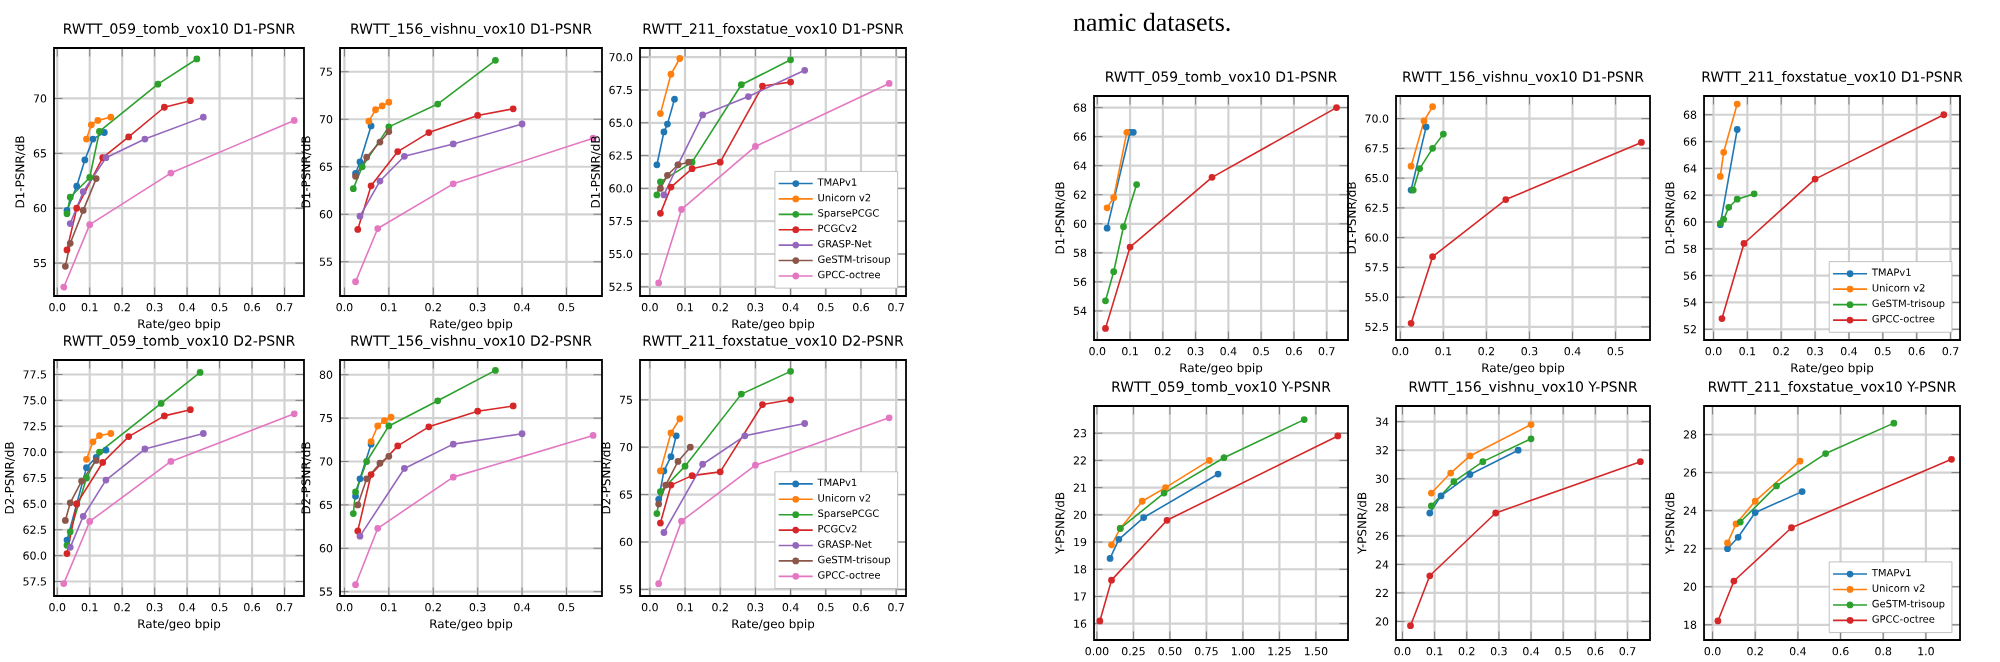 This screenshot has height=662, width=2000. Describe the element at coordinates (1151, 22) in the screenshot. I see `text: namic datasets.` at that location.